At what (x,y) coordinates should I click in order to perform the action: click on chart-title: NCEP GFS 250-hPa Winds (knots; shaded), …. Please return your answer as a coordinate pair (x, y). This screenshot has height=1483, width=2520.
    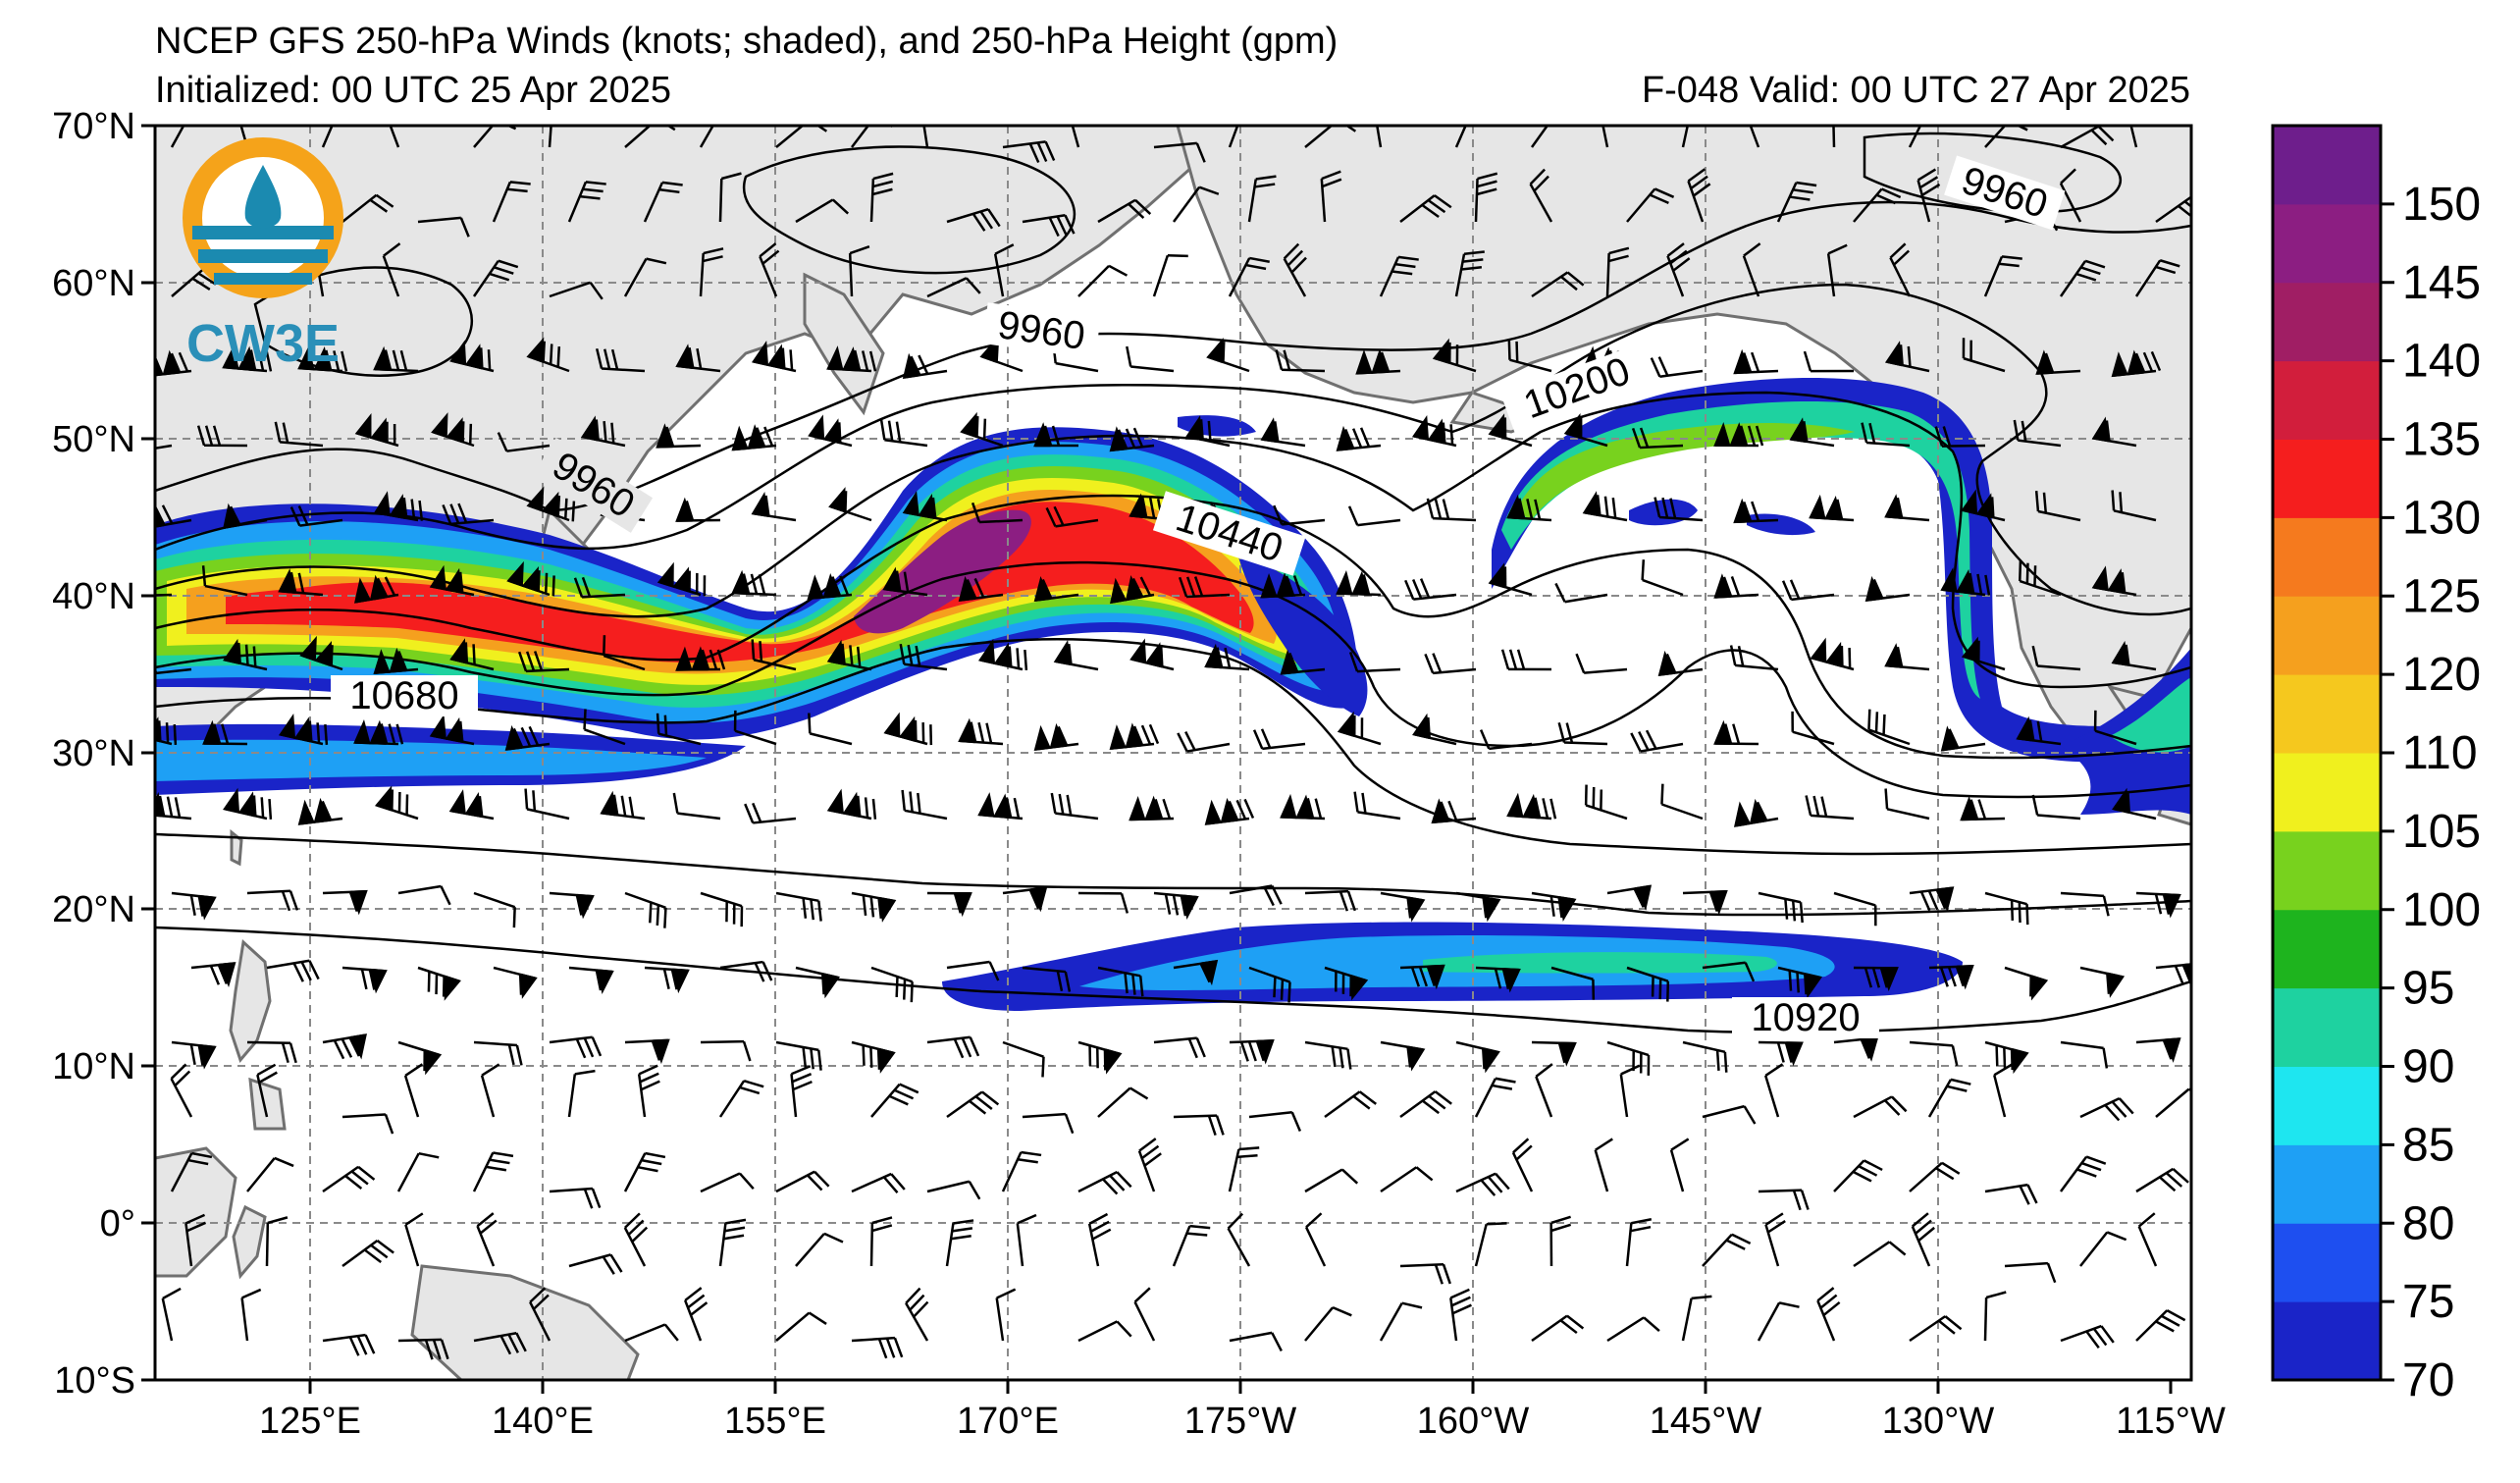
    Looking at the image, I should click on (747, 42).